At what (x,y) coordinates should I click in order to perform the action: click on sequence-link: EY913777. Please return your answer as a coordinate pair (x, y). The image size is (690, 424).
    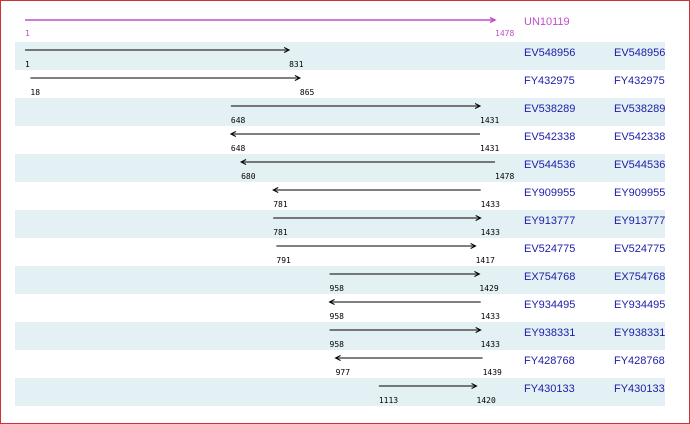
    Looking at the image, I should click on (639, 221).